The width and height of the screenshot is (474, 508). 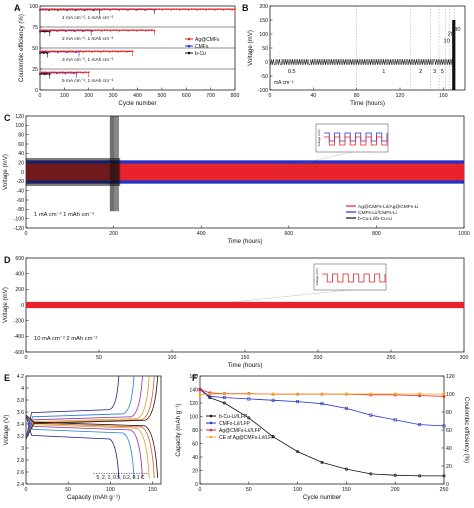 I want to click on legend-label: b-Cu-Li//LFP, so click(x=233, y=417).